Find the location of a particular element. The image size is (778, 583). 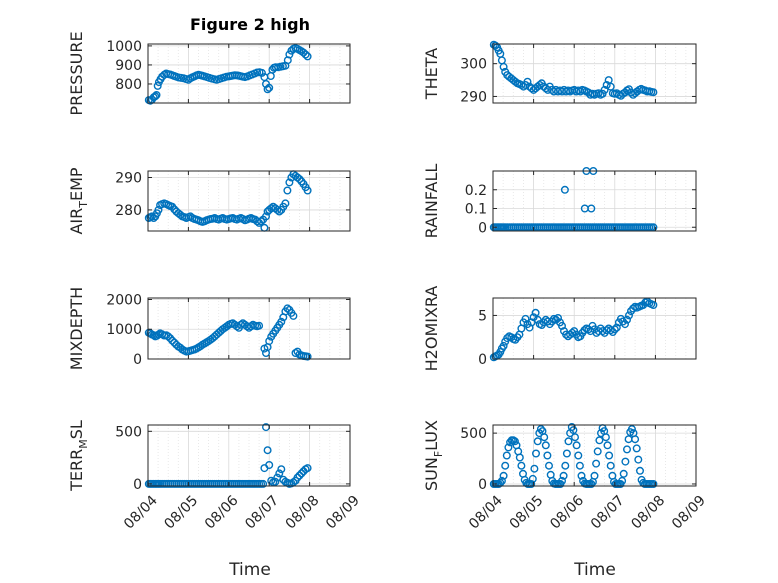

axes-box is located at coordinates (594, 328).